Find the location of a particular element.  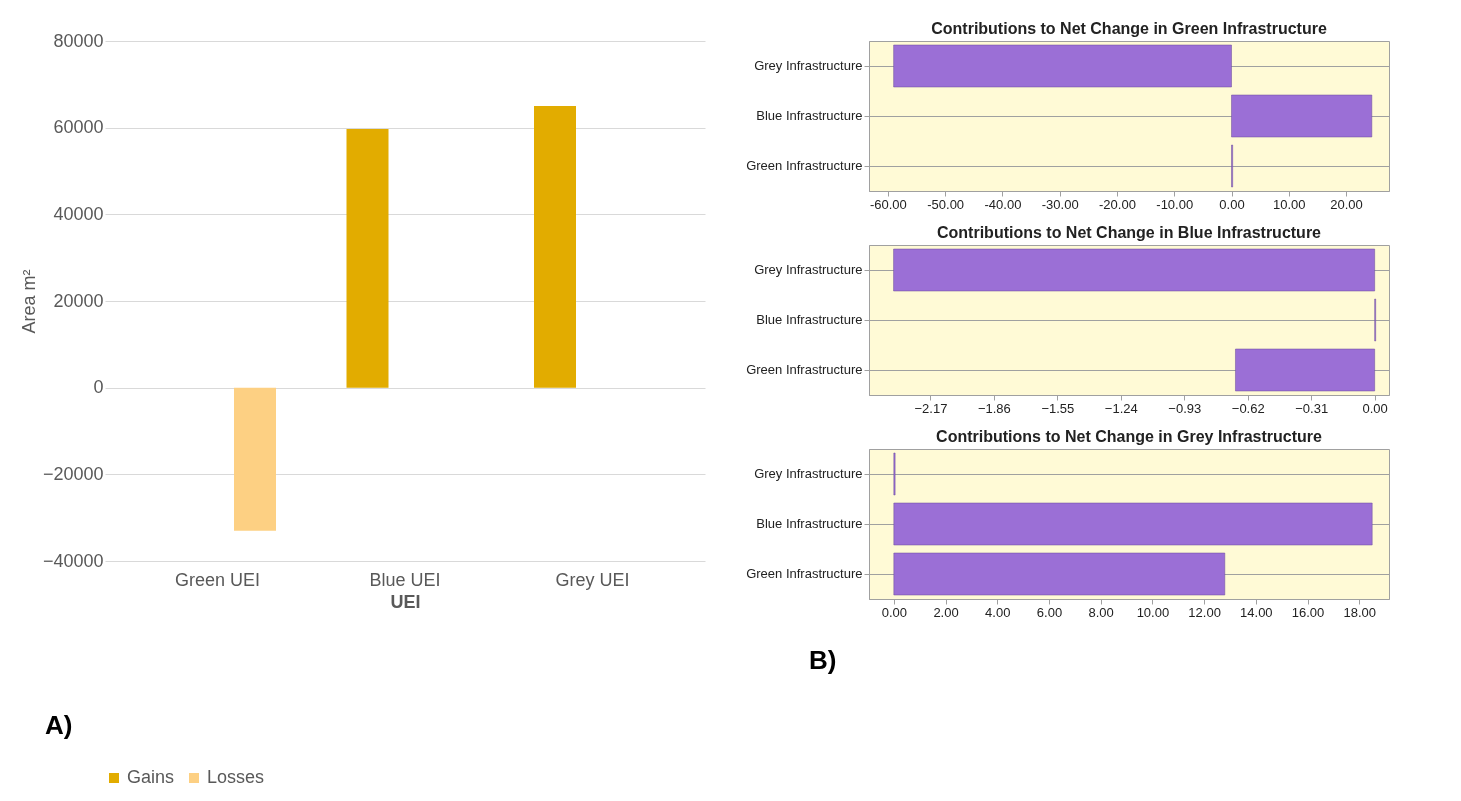

x-tick-label: 20.00 is located at coordinates (1346, 204).